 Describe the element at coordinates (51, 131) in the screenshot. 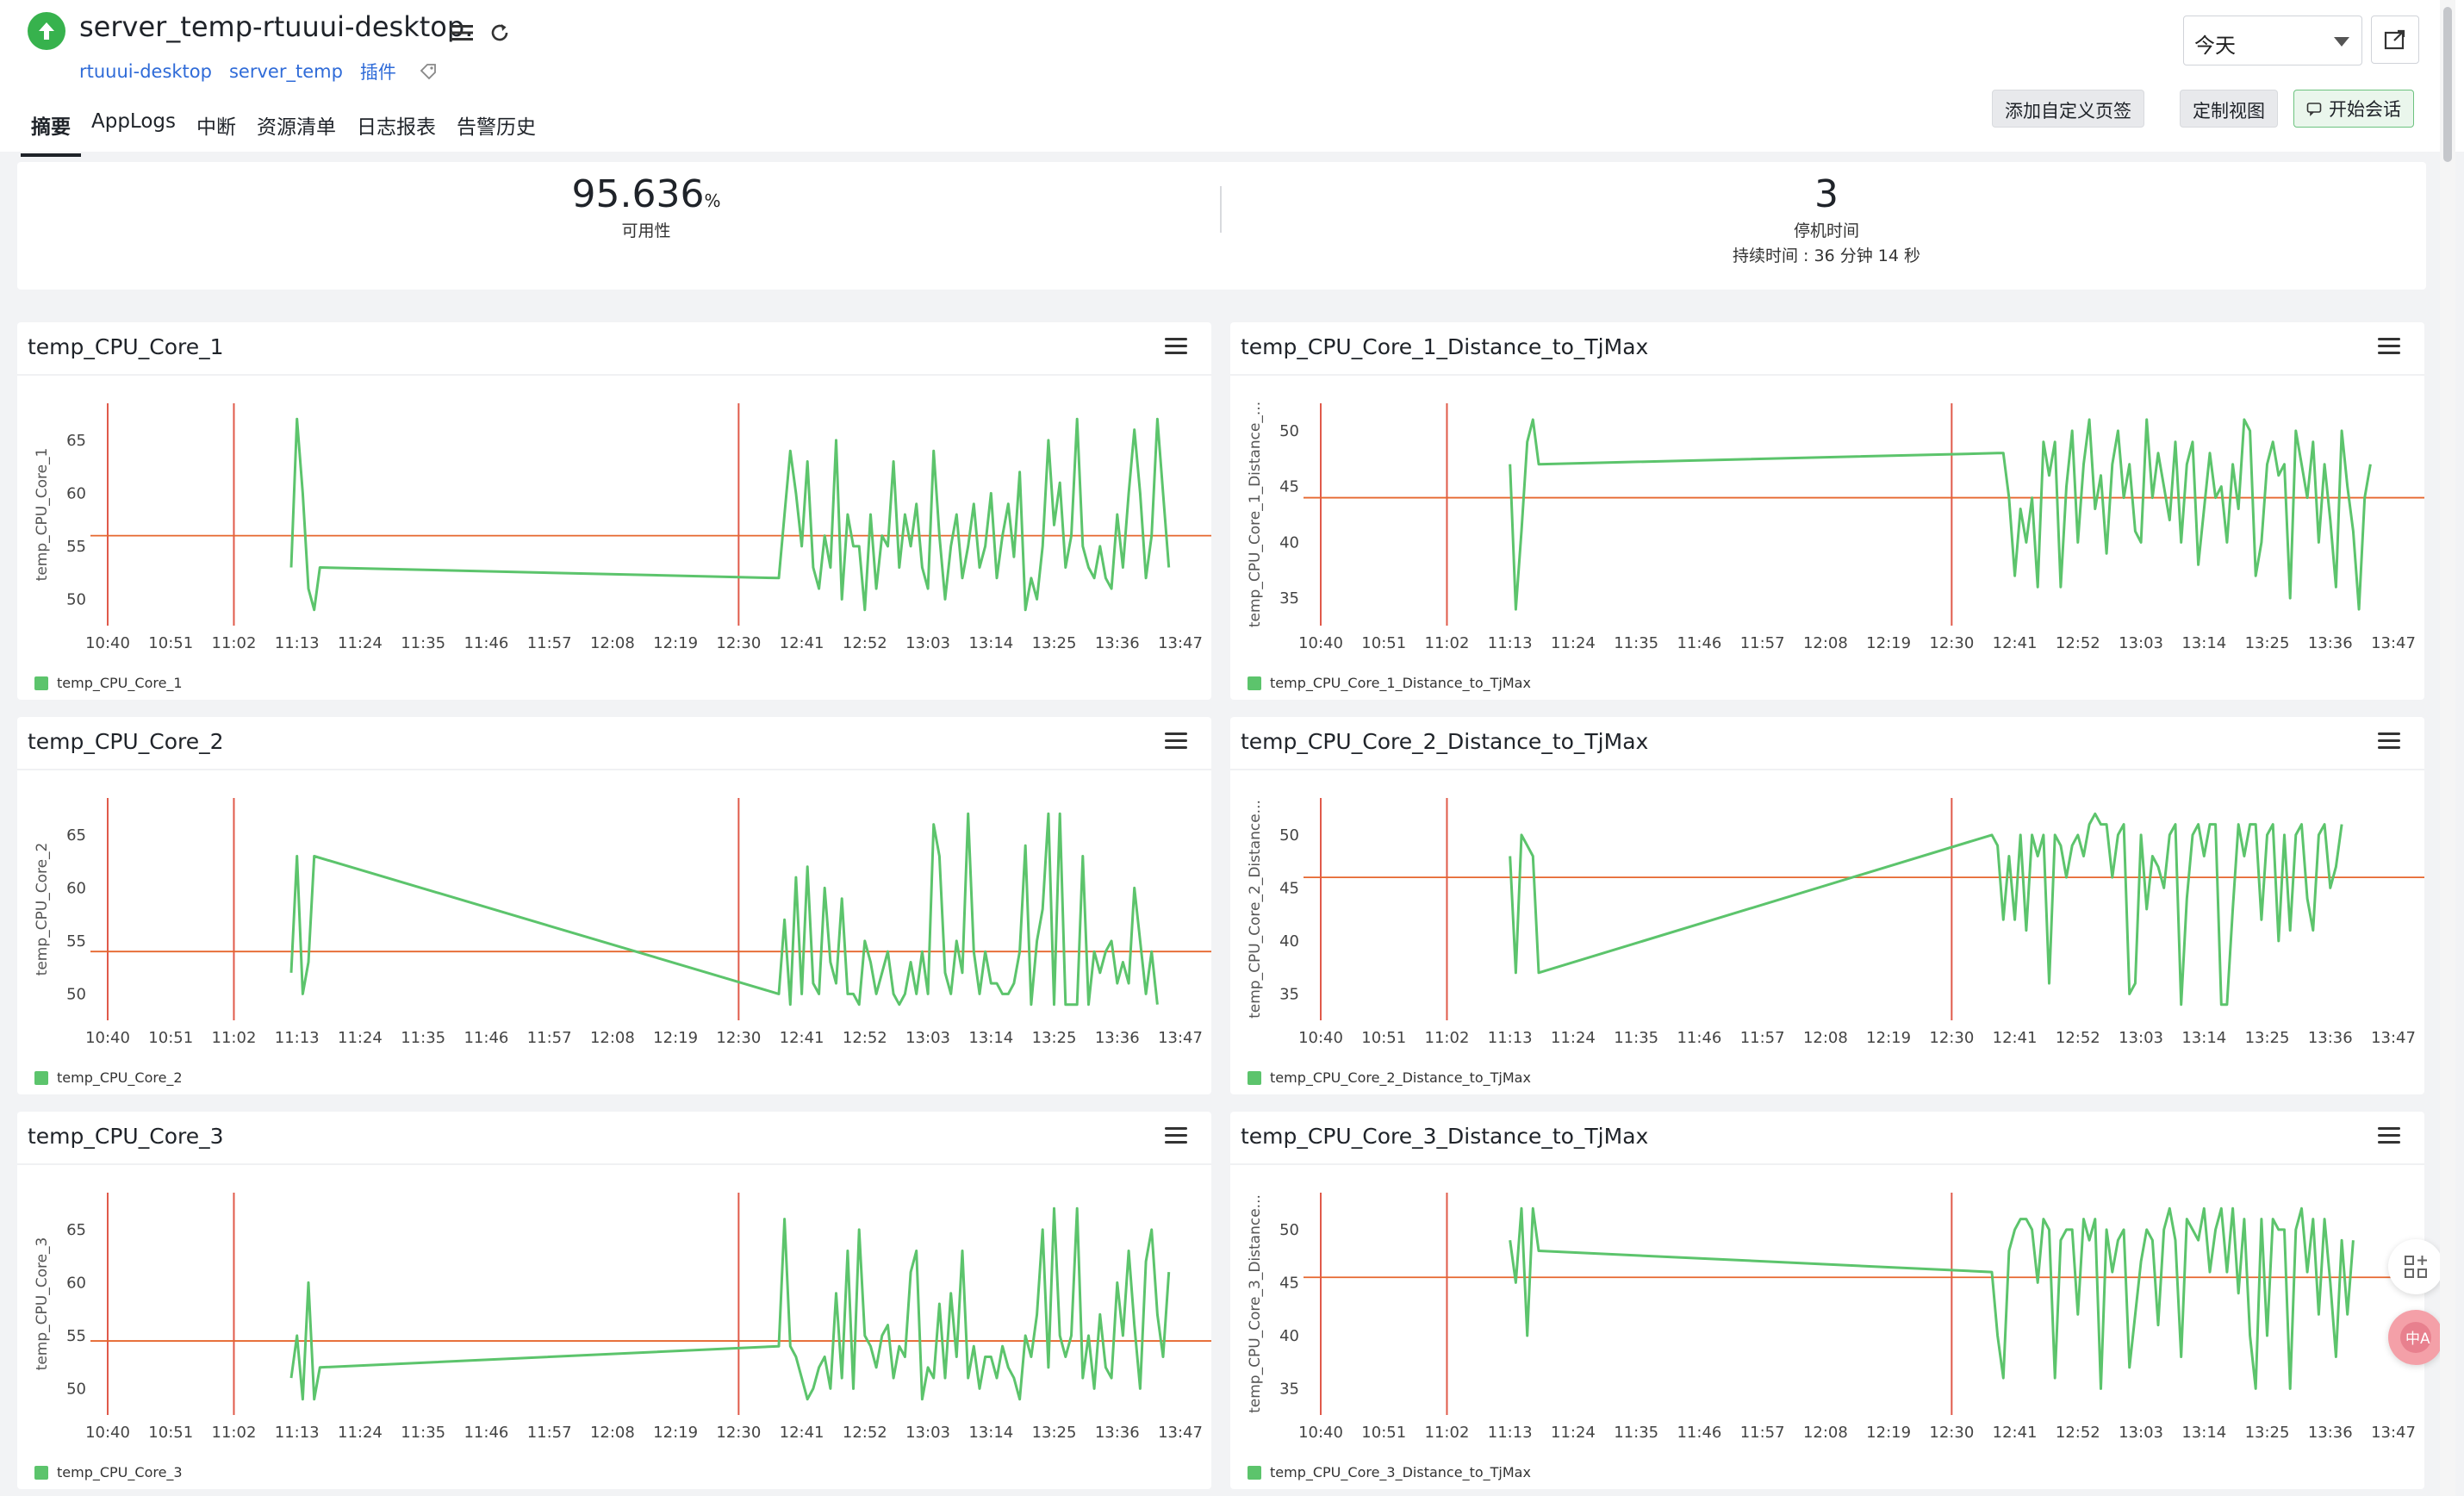

I see `tab-summary: 摘要` at that location.